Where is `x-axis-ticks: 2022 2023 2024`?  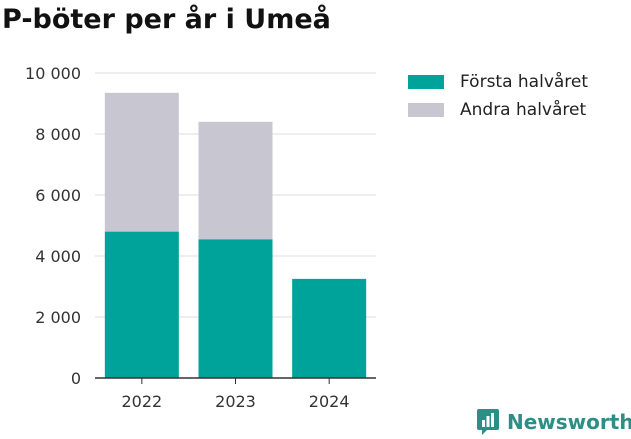
x-axis-ticks: 2022 2023 2024 is located at coordinates (235, 394).